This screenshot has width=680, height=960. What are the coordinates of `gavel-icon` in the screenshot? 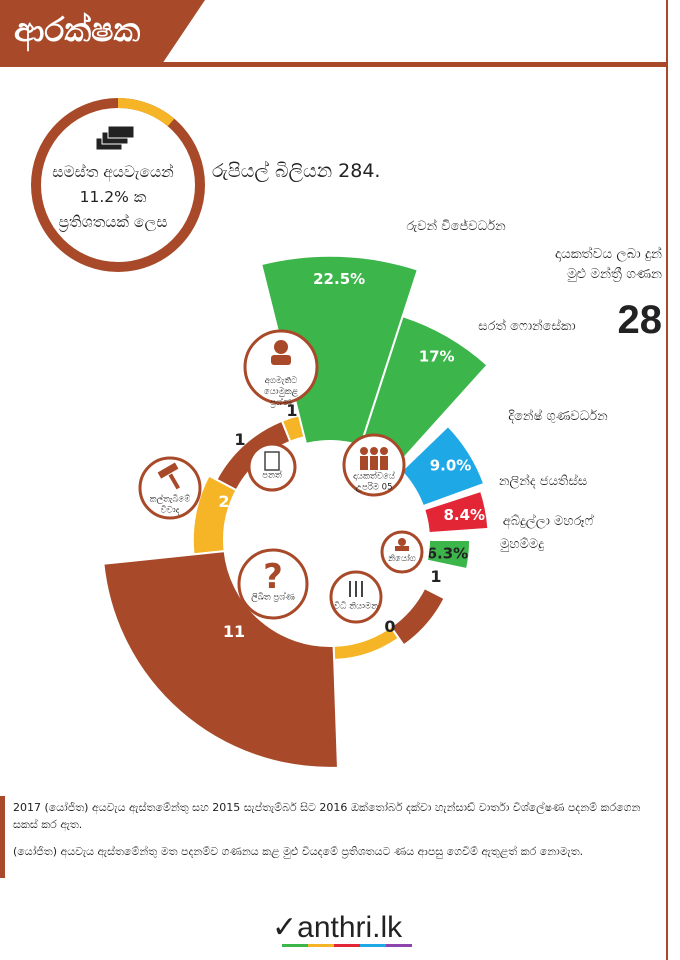 It's located at (169, 476).